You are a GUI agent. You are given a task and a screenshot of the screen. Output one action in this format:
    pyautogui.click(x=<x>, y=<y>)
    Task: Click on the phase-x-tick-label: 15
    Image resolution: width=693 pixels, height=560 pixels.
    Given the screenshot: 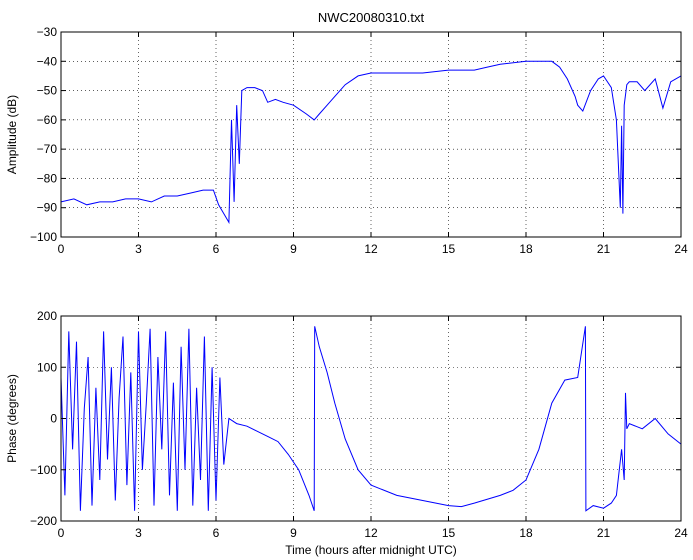 What is the action you would take?
    pyautogui.click(x=449, y=533)
    